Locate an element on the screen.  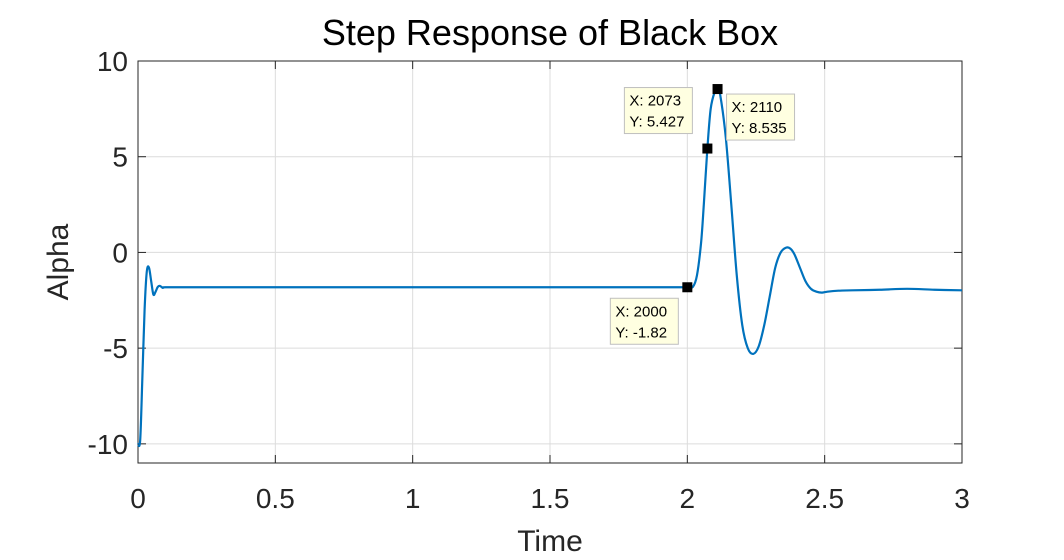
y-axis-label: Alpha is located at coordinates (58, 261).